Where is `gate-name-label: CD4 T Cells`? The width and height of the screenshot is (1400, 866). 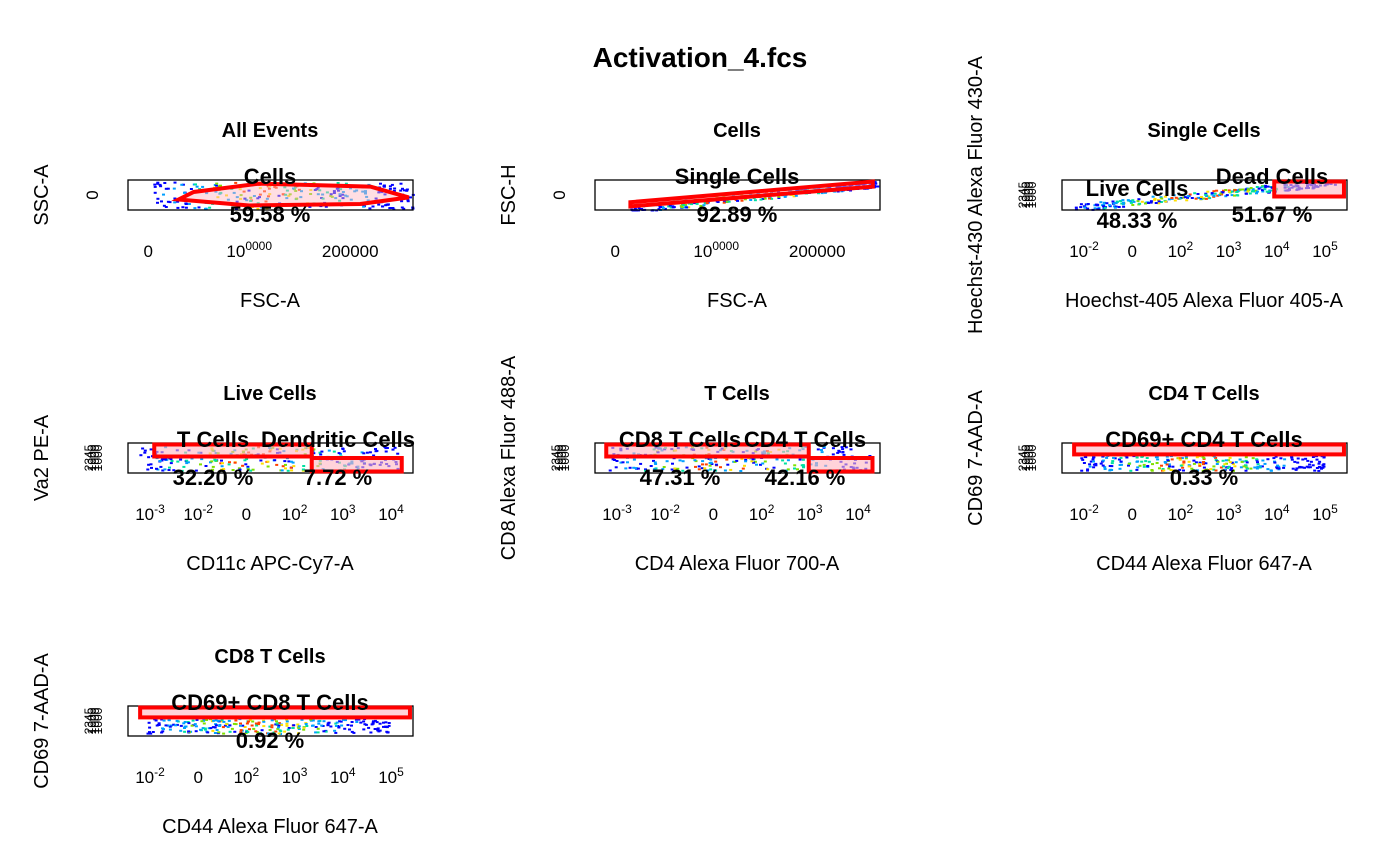 gate-name-label: CD4 T Cells is located at coordinates (805, 439).